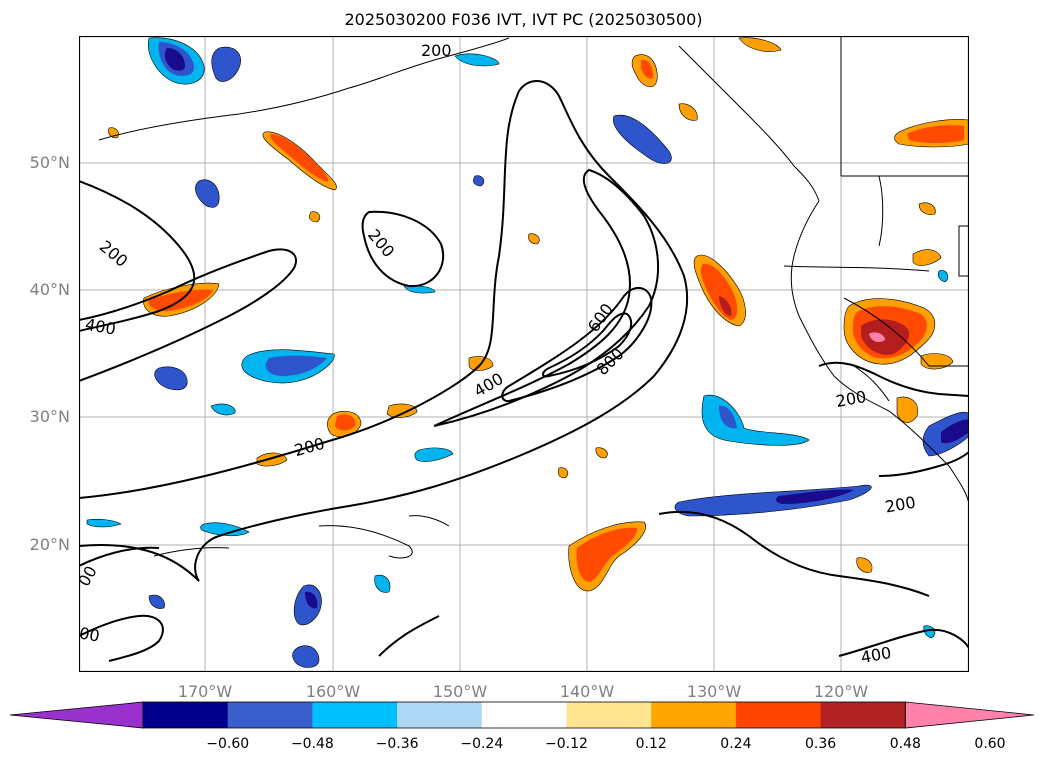  What do you see at coordinates (77, 715) in the screenshot?
I see `colorbar-extend-low` at bounding box center [77, 715].